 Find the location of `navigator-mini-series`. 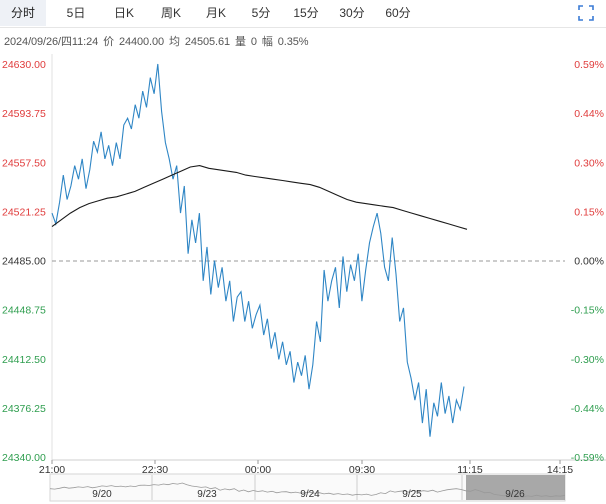

navigator-mini-series is located at coordinates (307, 490).